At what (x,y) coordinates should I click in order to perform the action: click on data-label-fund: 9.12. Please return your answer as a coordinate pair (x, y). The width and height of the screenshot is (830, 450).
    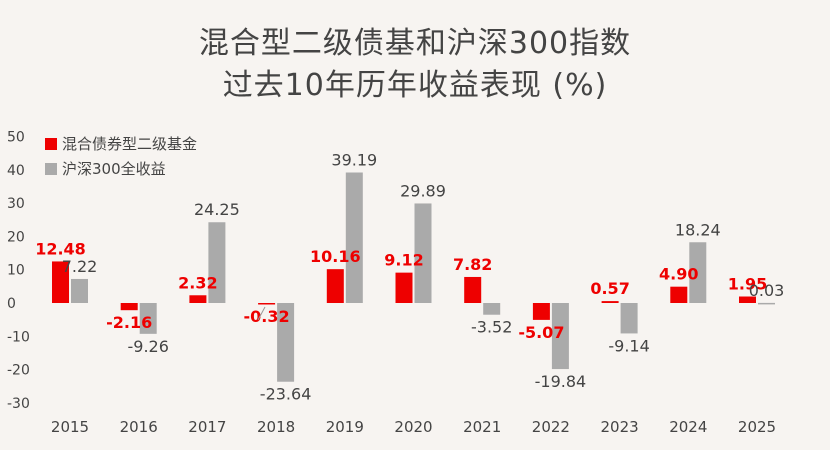
    Looking at the image, I should click on (403, 260).